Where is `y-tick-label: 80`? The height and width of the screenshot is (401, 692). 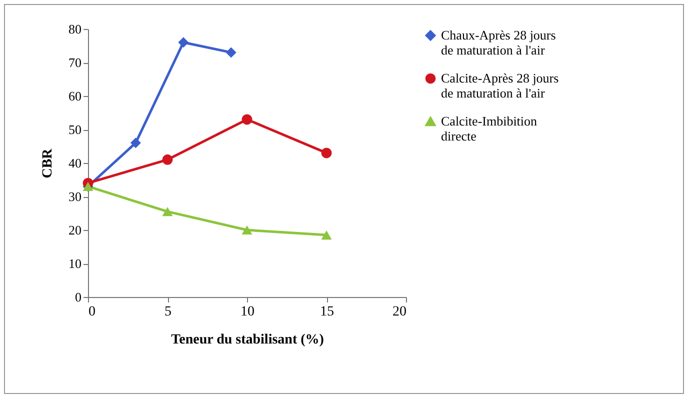
y-tick-label: 80 is located at coordinates (75, 29).